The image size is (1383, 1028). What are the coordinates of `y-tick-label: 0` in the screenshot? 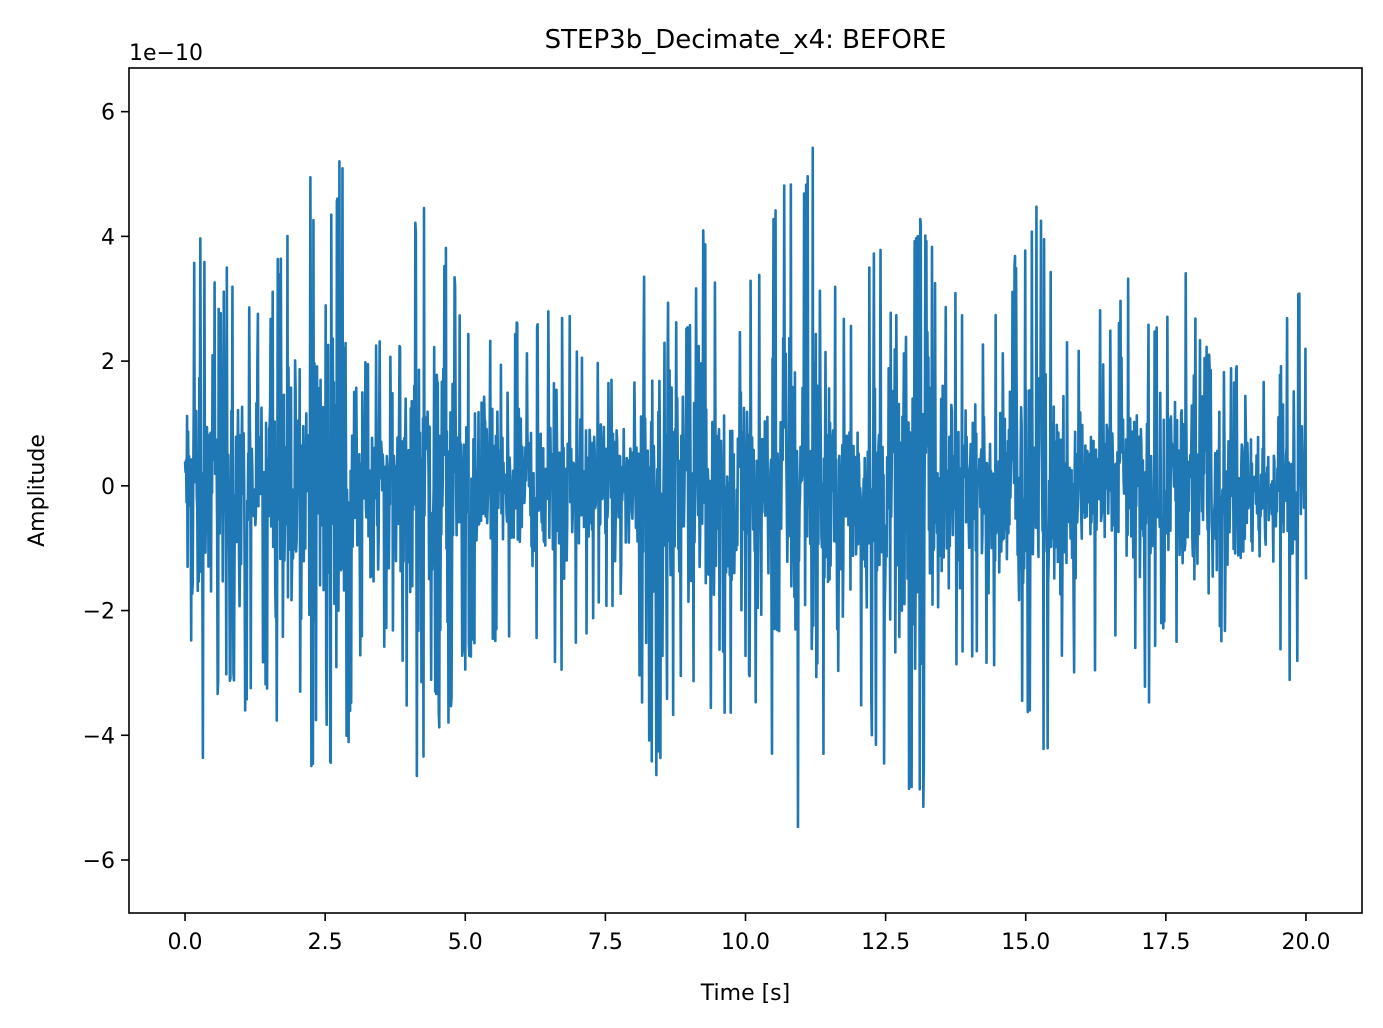 It's located at (108, 487).